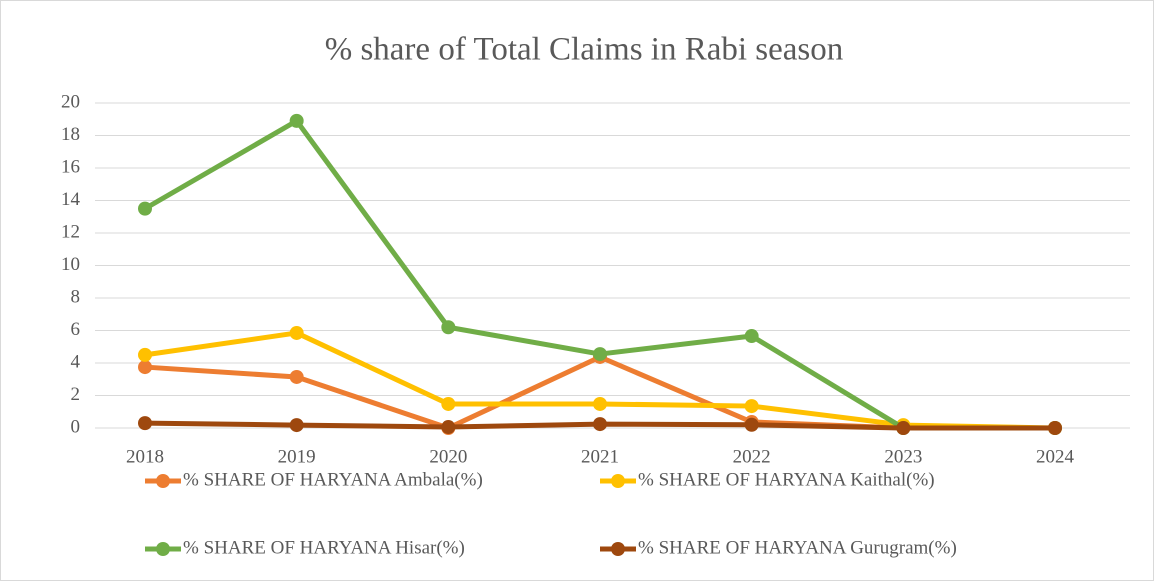  What do you see at coordinates (903, 456) in the screenshot?
I see `x-tick-label: 2023` at bounding box center [903, 456].